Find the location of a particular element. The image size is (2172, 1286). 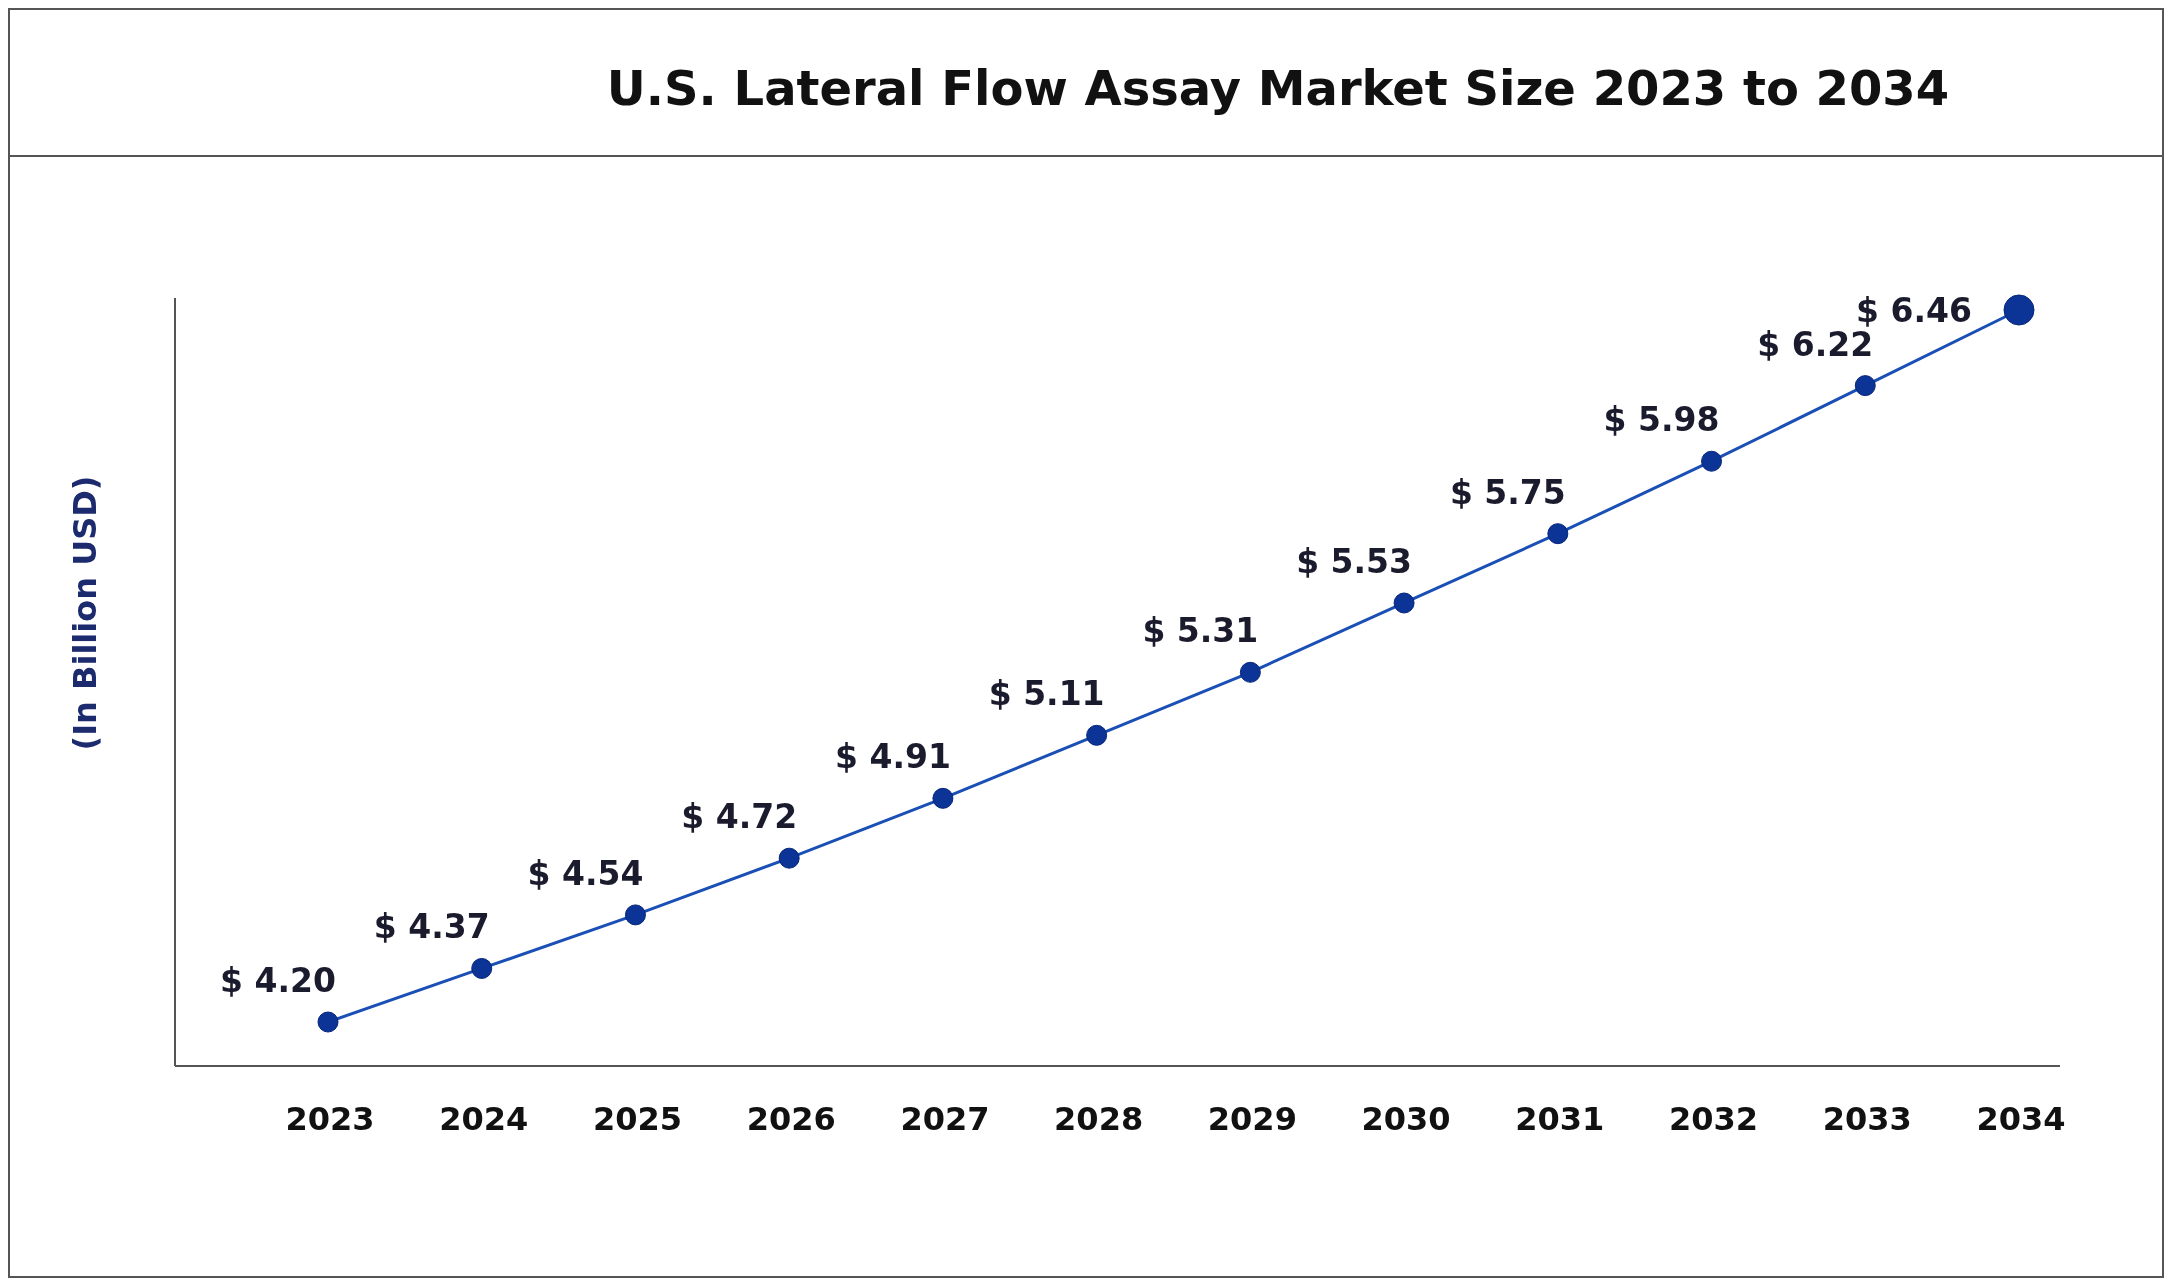

x-tick-label: 2029 is located at coordinates (1252, 1119).